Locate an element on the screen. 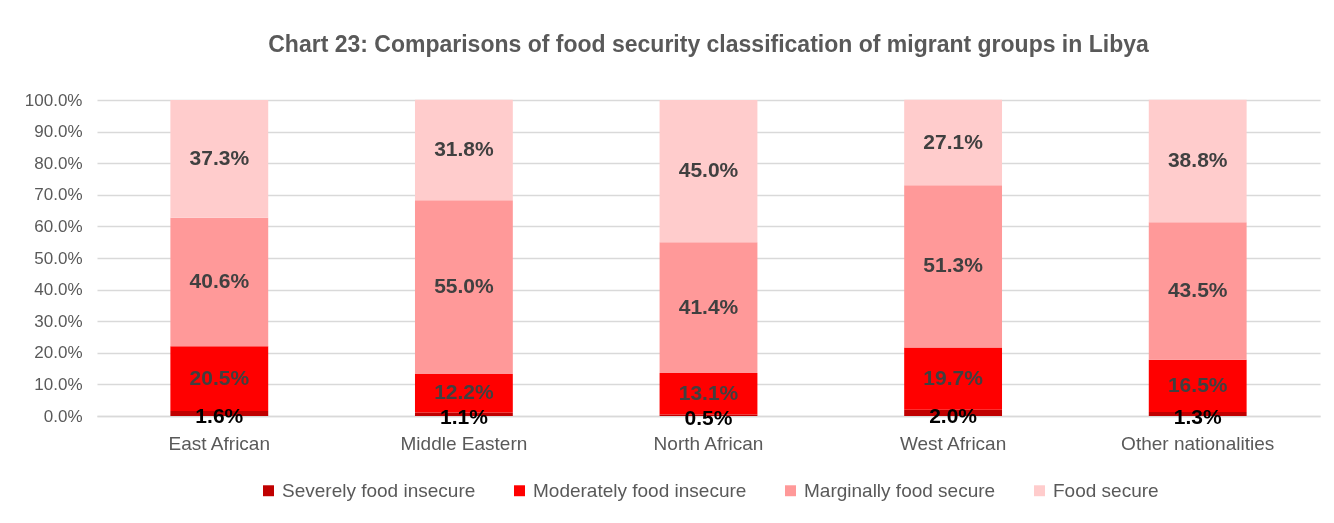 The width and height of the screenshot is (1334, 523). y-tick-label: 80.0% is located at coordinates (58, 163).